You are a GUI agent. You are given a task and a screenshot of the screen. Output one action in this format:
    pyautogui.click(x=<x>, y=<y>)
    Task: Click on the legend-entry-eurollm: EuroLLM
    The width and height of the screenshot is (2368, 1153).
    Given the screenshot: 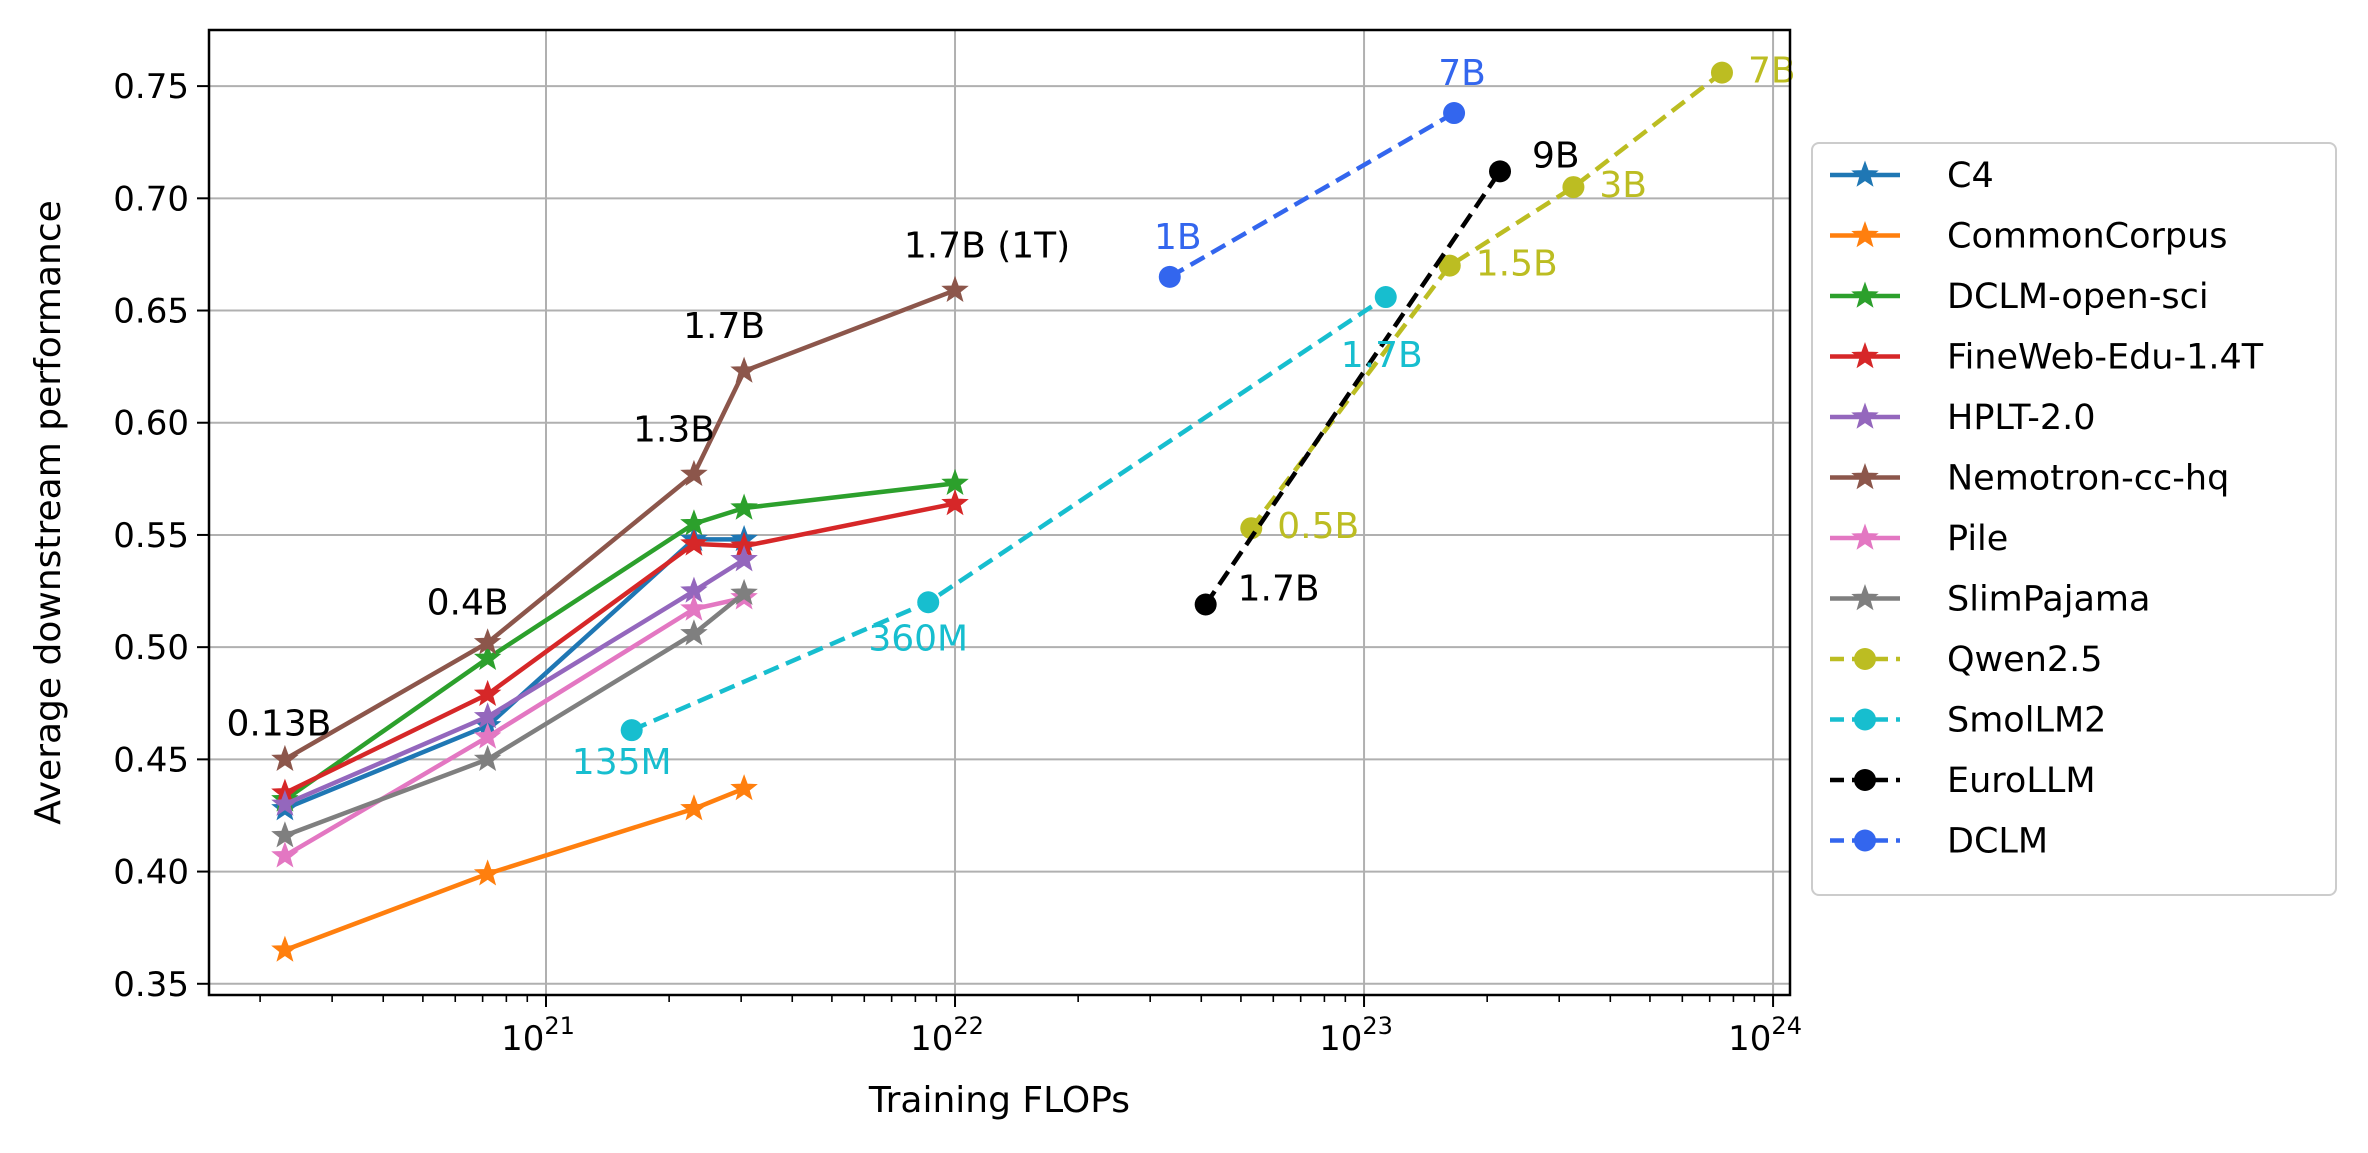 What is the action you would take?
    pyautogui.click(x=1963, y=781)
    